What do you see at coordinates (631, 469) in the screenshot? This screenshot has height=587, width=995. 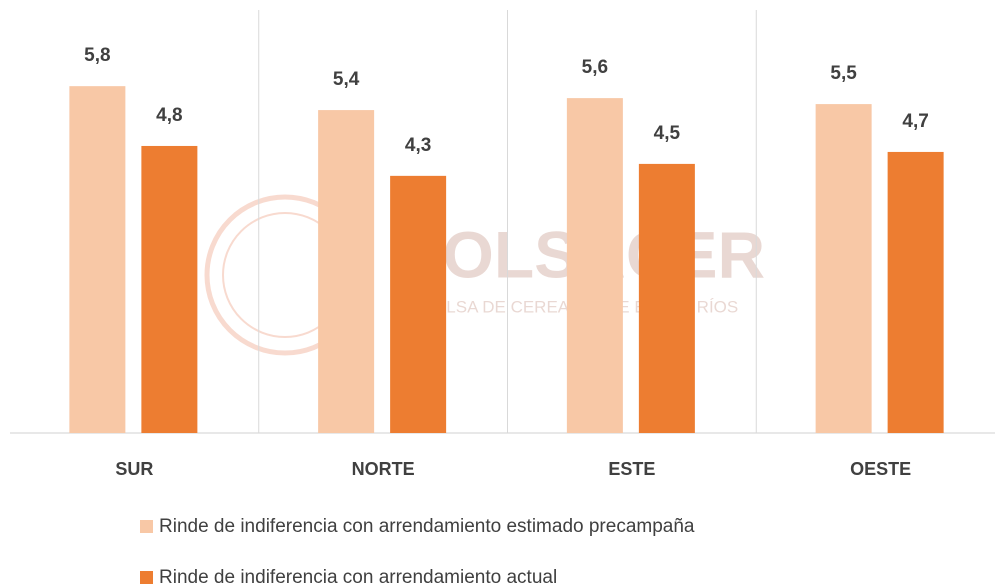 I see `x-tick-label: ESTE` at bounding box center [631, 469].